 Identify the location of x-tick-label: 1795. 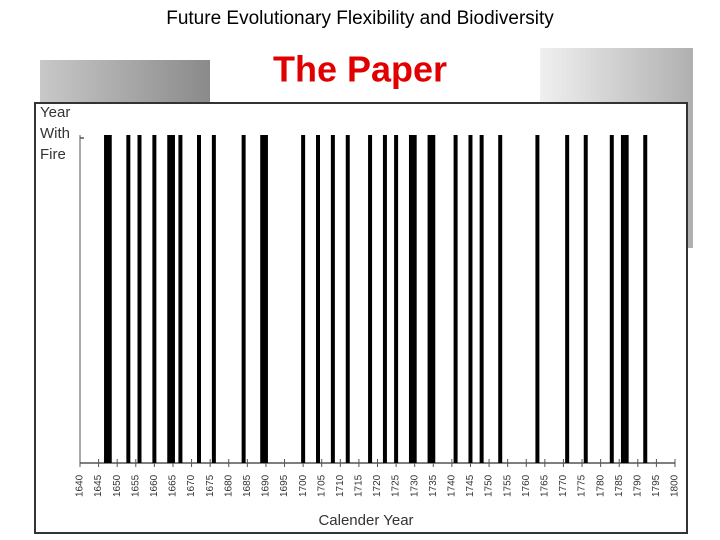
(656, 485).